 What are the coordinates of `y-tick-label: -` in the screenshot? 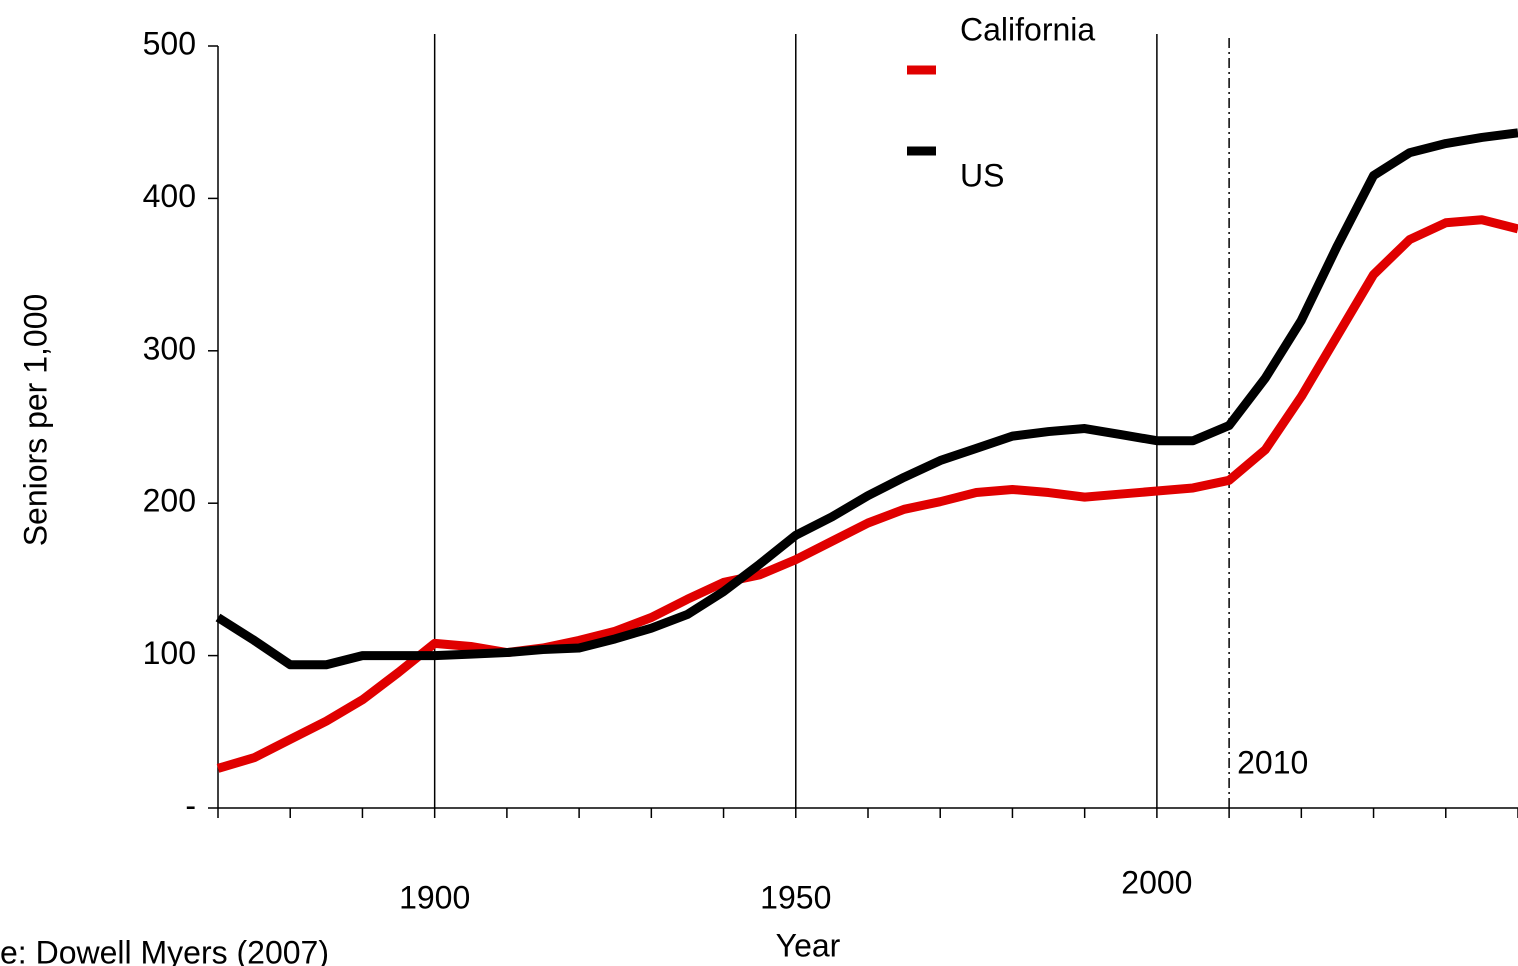 It's located at (190, 805).